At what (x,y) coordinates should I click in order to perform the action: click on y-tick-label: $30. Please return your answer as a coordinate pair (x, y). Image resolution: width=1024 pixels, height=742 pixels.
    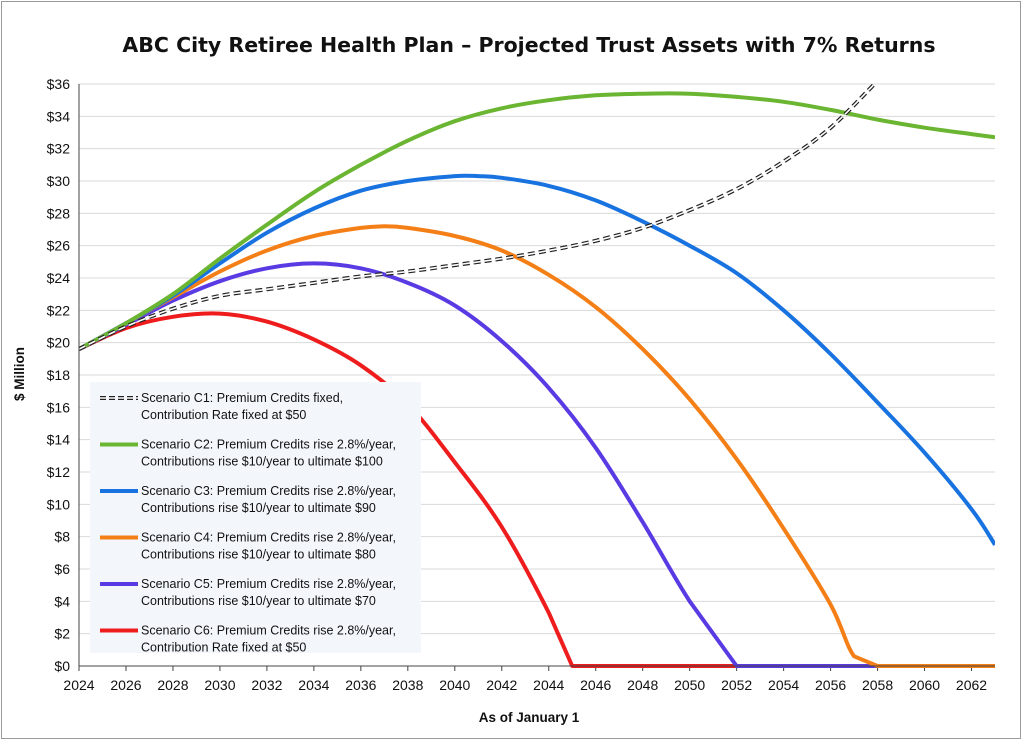
    Looking at the image, I should click on (59, 181).